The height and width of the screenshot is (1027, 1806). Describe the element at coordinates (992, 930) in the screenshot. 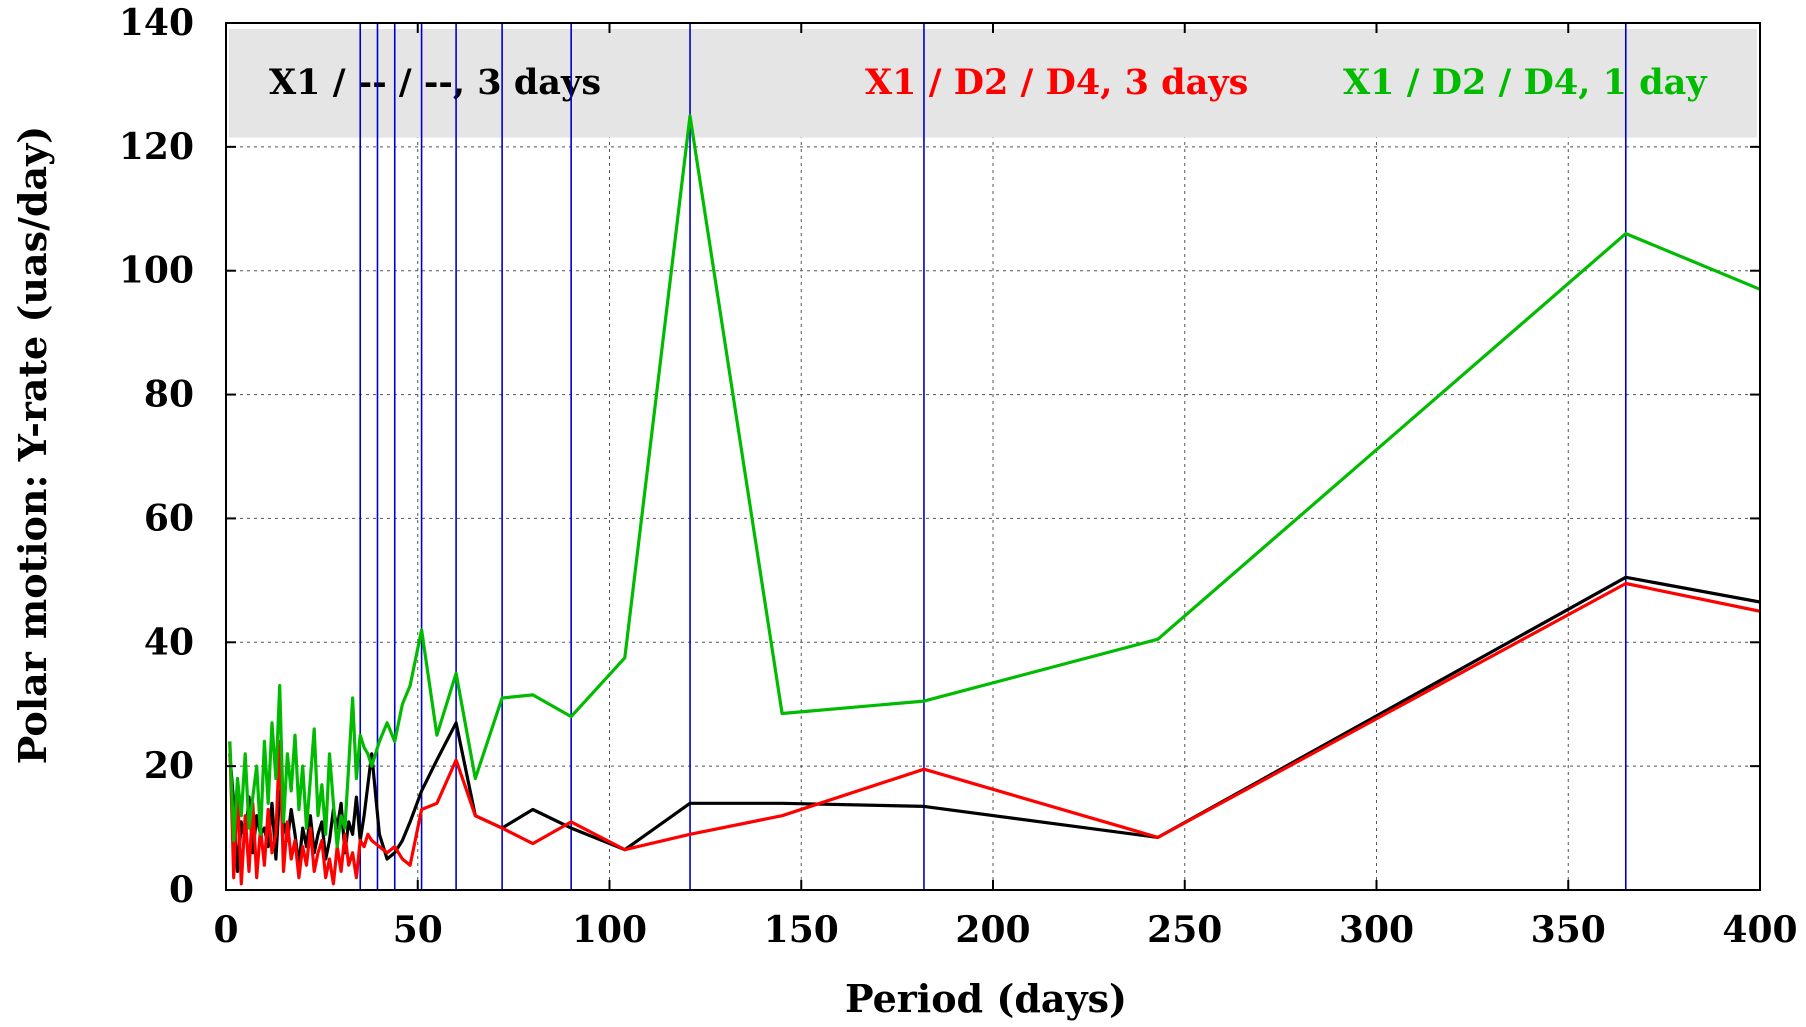

I see `x-tick-label: 200` at that location.